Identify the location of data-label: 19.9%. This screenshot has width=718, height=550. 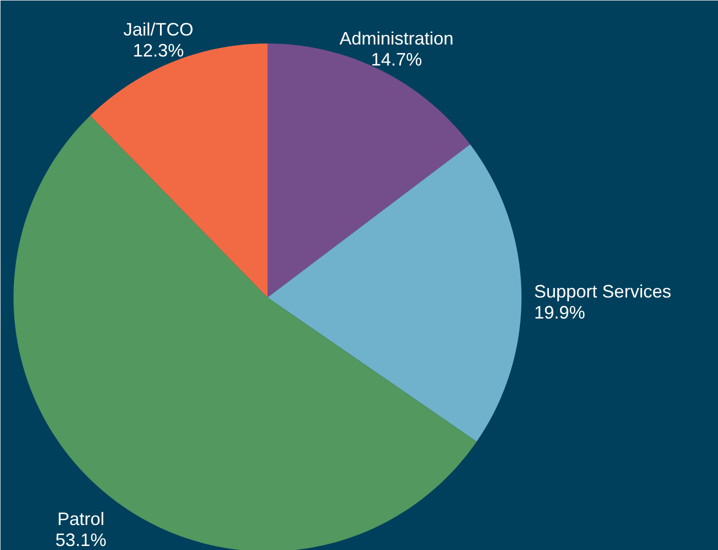
(560, 312).